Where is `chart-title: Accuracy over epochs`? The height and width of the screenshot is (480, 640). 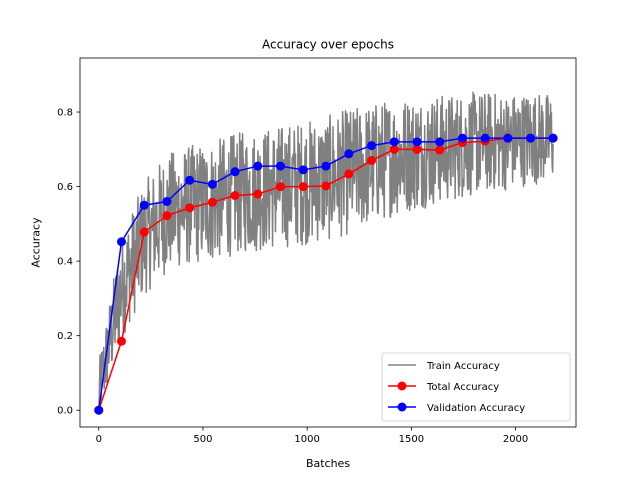 chart-title: Accuracy over epochs is located at coordinates (328, 45).